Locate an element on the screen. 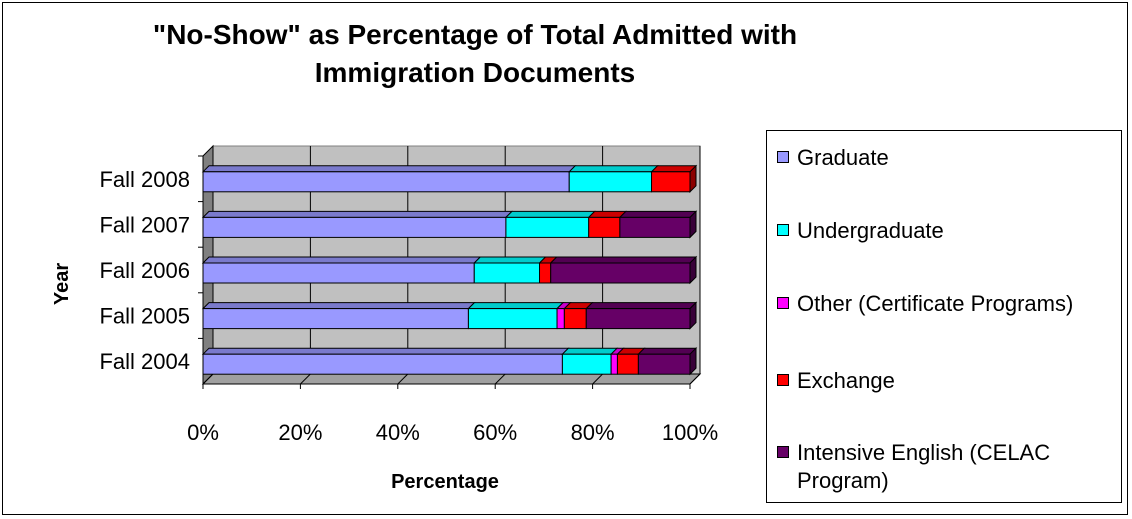 Image resolution: width=1132 pixels, height=519 pixels. legend-swatch-graduate is located at coordinates (783, 157).